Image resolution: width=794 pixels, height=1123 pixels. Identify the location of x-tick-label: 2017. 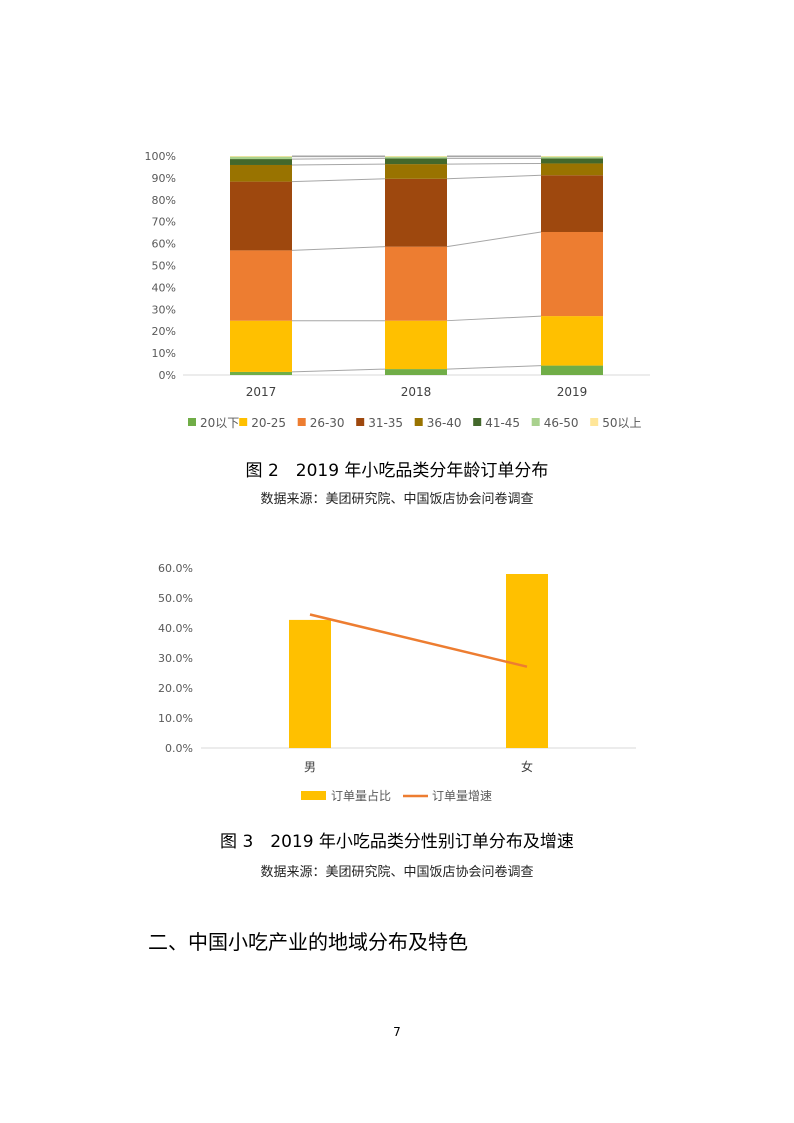
(261, 392).